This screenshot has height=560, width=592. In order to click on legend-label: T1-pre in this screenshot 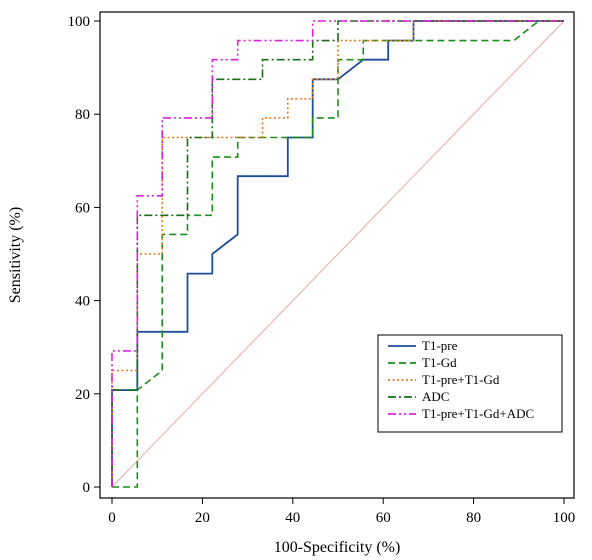, I will do `click(440, 345)`.